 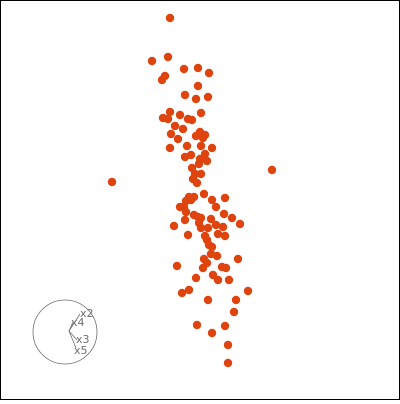 I want to click on axis-guide-label-x5: x5, so click(x=81, y=350).